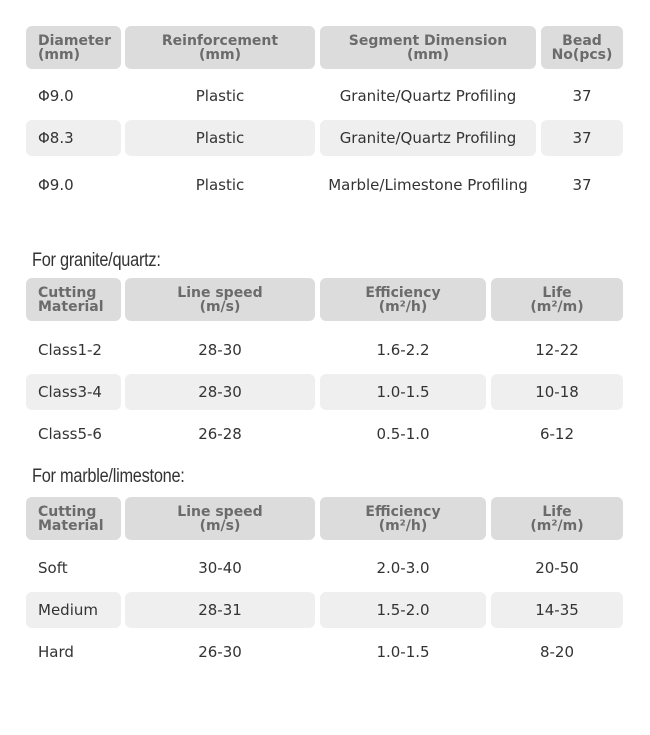 The height and width of the screenshot is (735, 650). What do you see at coordinates (56, 652) in the screenshot?
I see `table-cell: Hard` at bounding box center [56, 652].